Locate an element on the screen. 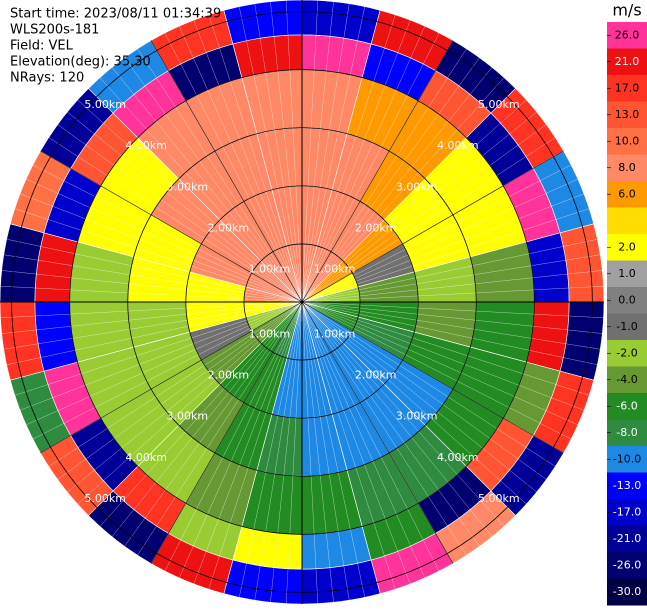 The width and height of the screenshot is (647, 611). range-ring is located at coordinates (302, 302).